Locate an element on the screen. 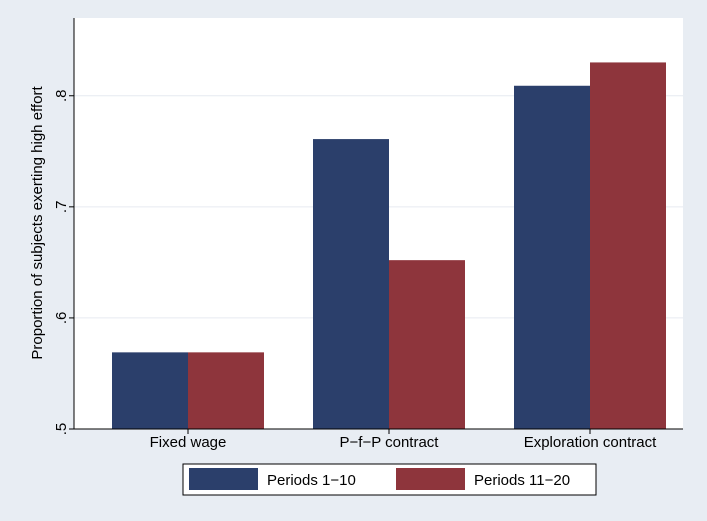 Image resolution: width=707 pixels, height=521 pixels. y-tick-label: .5 is located at coordinates (61, 429).